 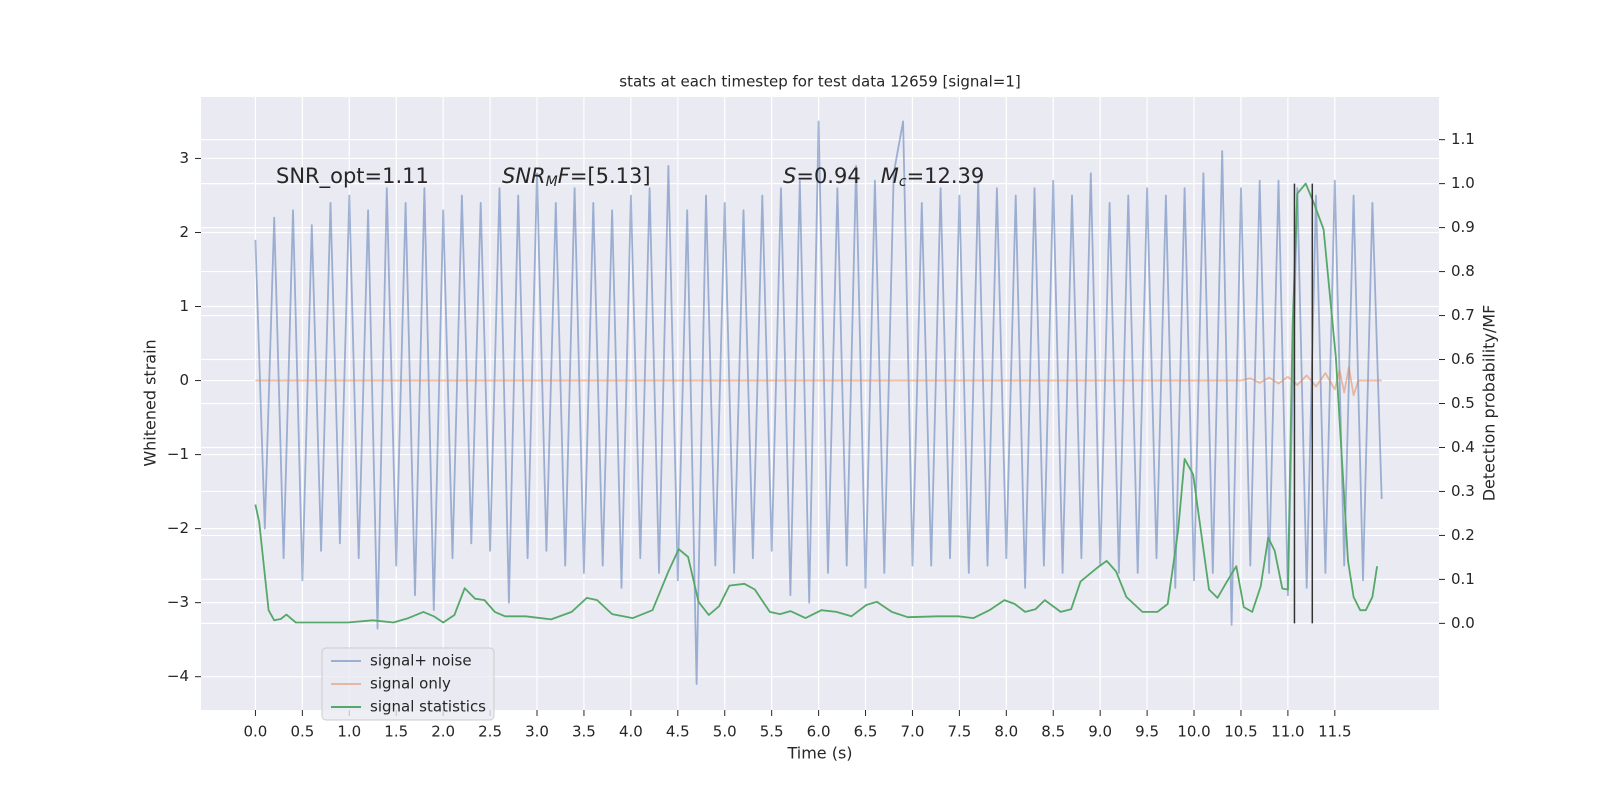 What do you see at coordinates (789, 176) in the screenshot?
I see `annotation-part: S` at bounding box center [789, 176].